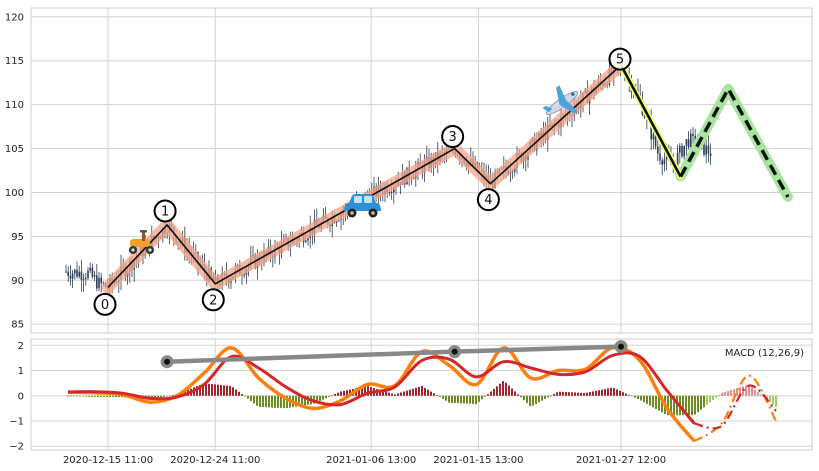 The image size is (819, 471). Describe the element at coordinates (14, 149) in the screenshot. I see `price-y-tick-label: 105` at that location.